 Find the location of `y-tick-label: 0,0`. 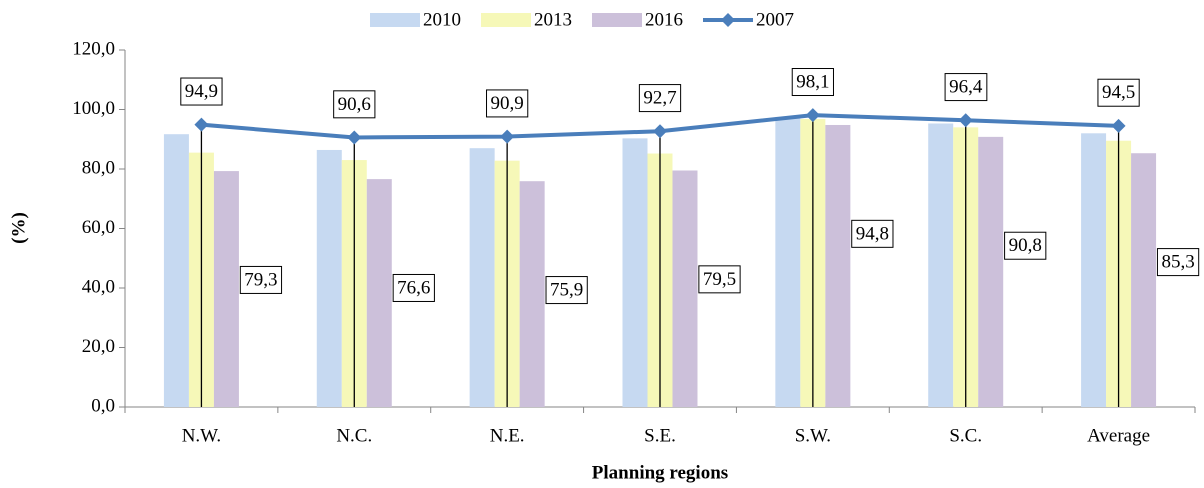

y-tick-label: 0,0 is located at coordinates (103, 405).